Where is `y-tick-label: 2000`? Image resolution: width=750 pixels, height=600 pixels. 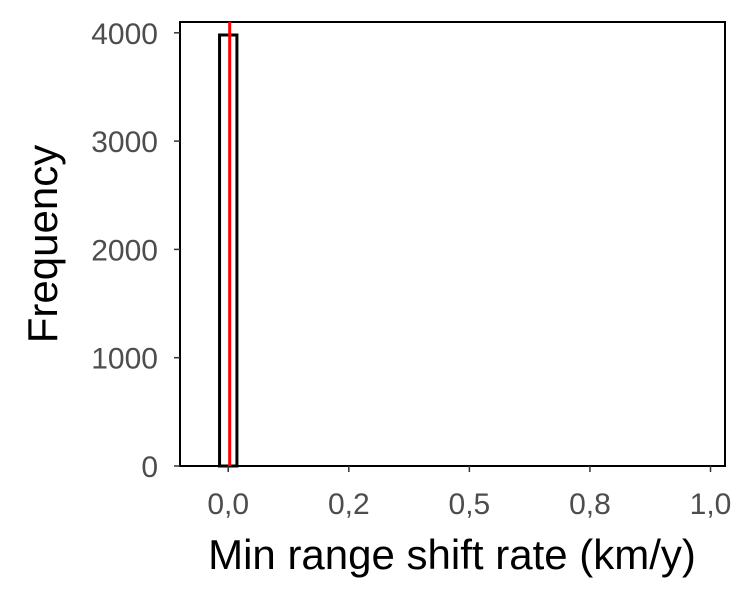
y-tick-label: 2000 is located at coordinates (124, 250).